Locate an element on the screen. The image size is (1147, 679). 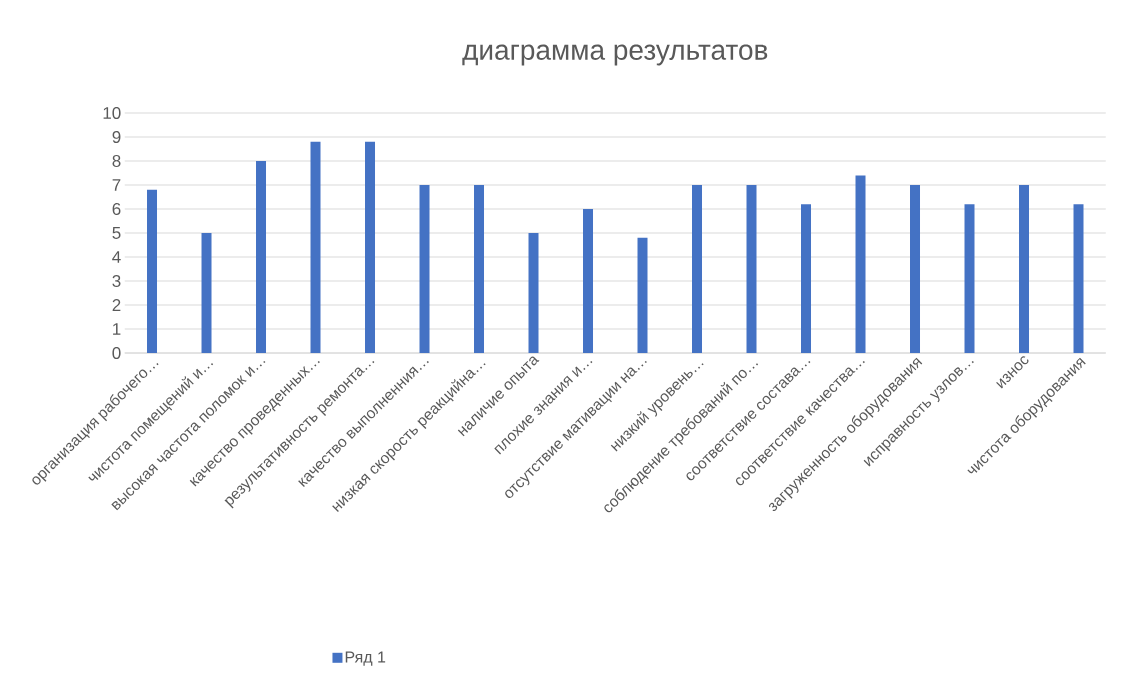
y-tick-label: 8 is located at coordinates (116, 161).